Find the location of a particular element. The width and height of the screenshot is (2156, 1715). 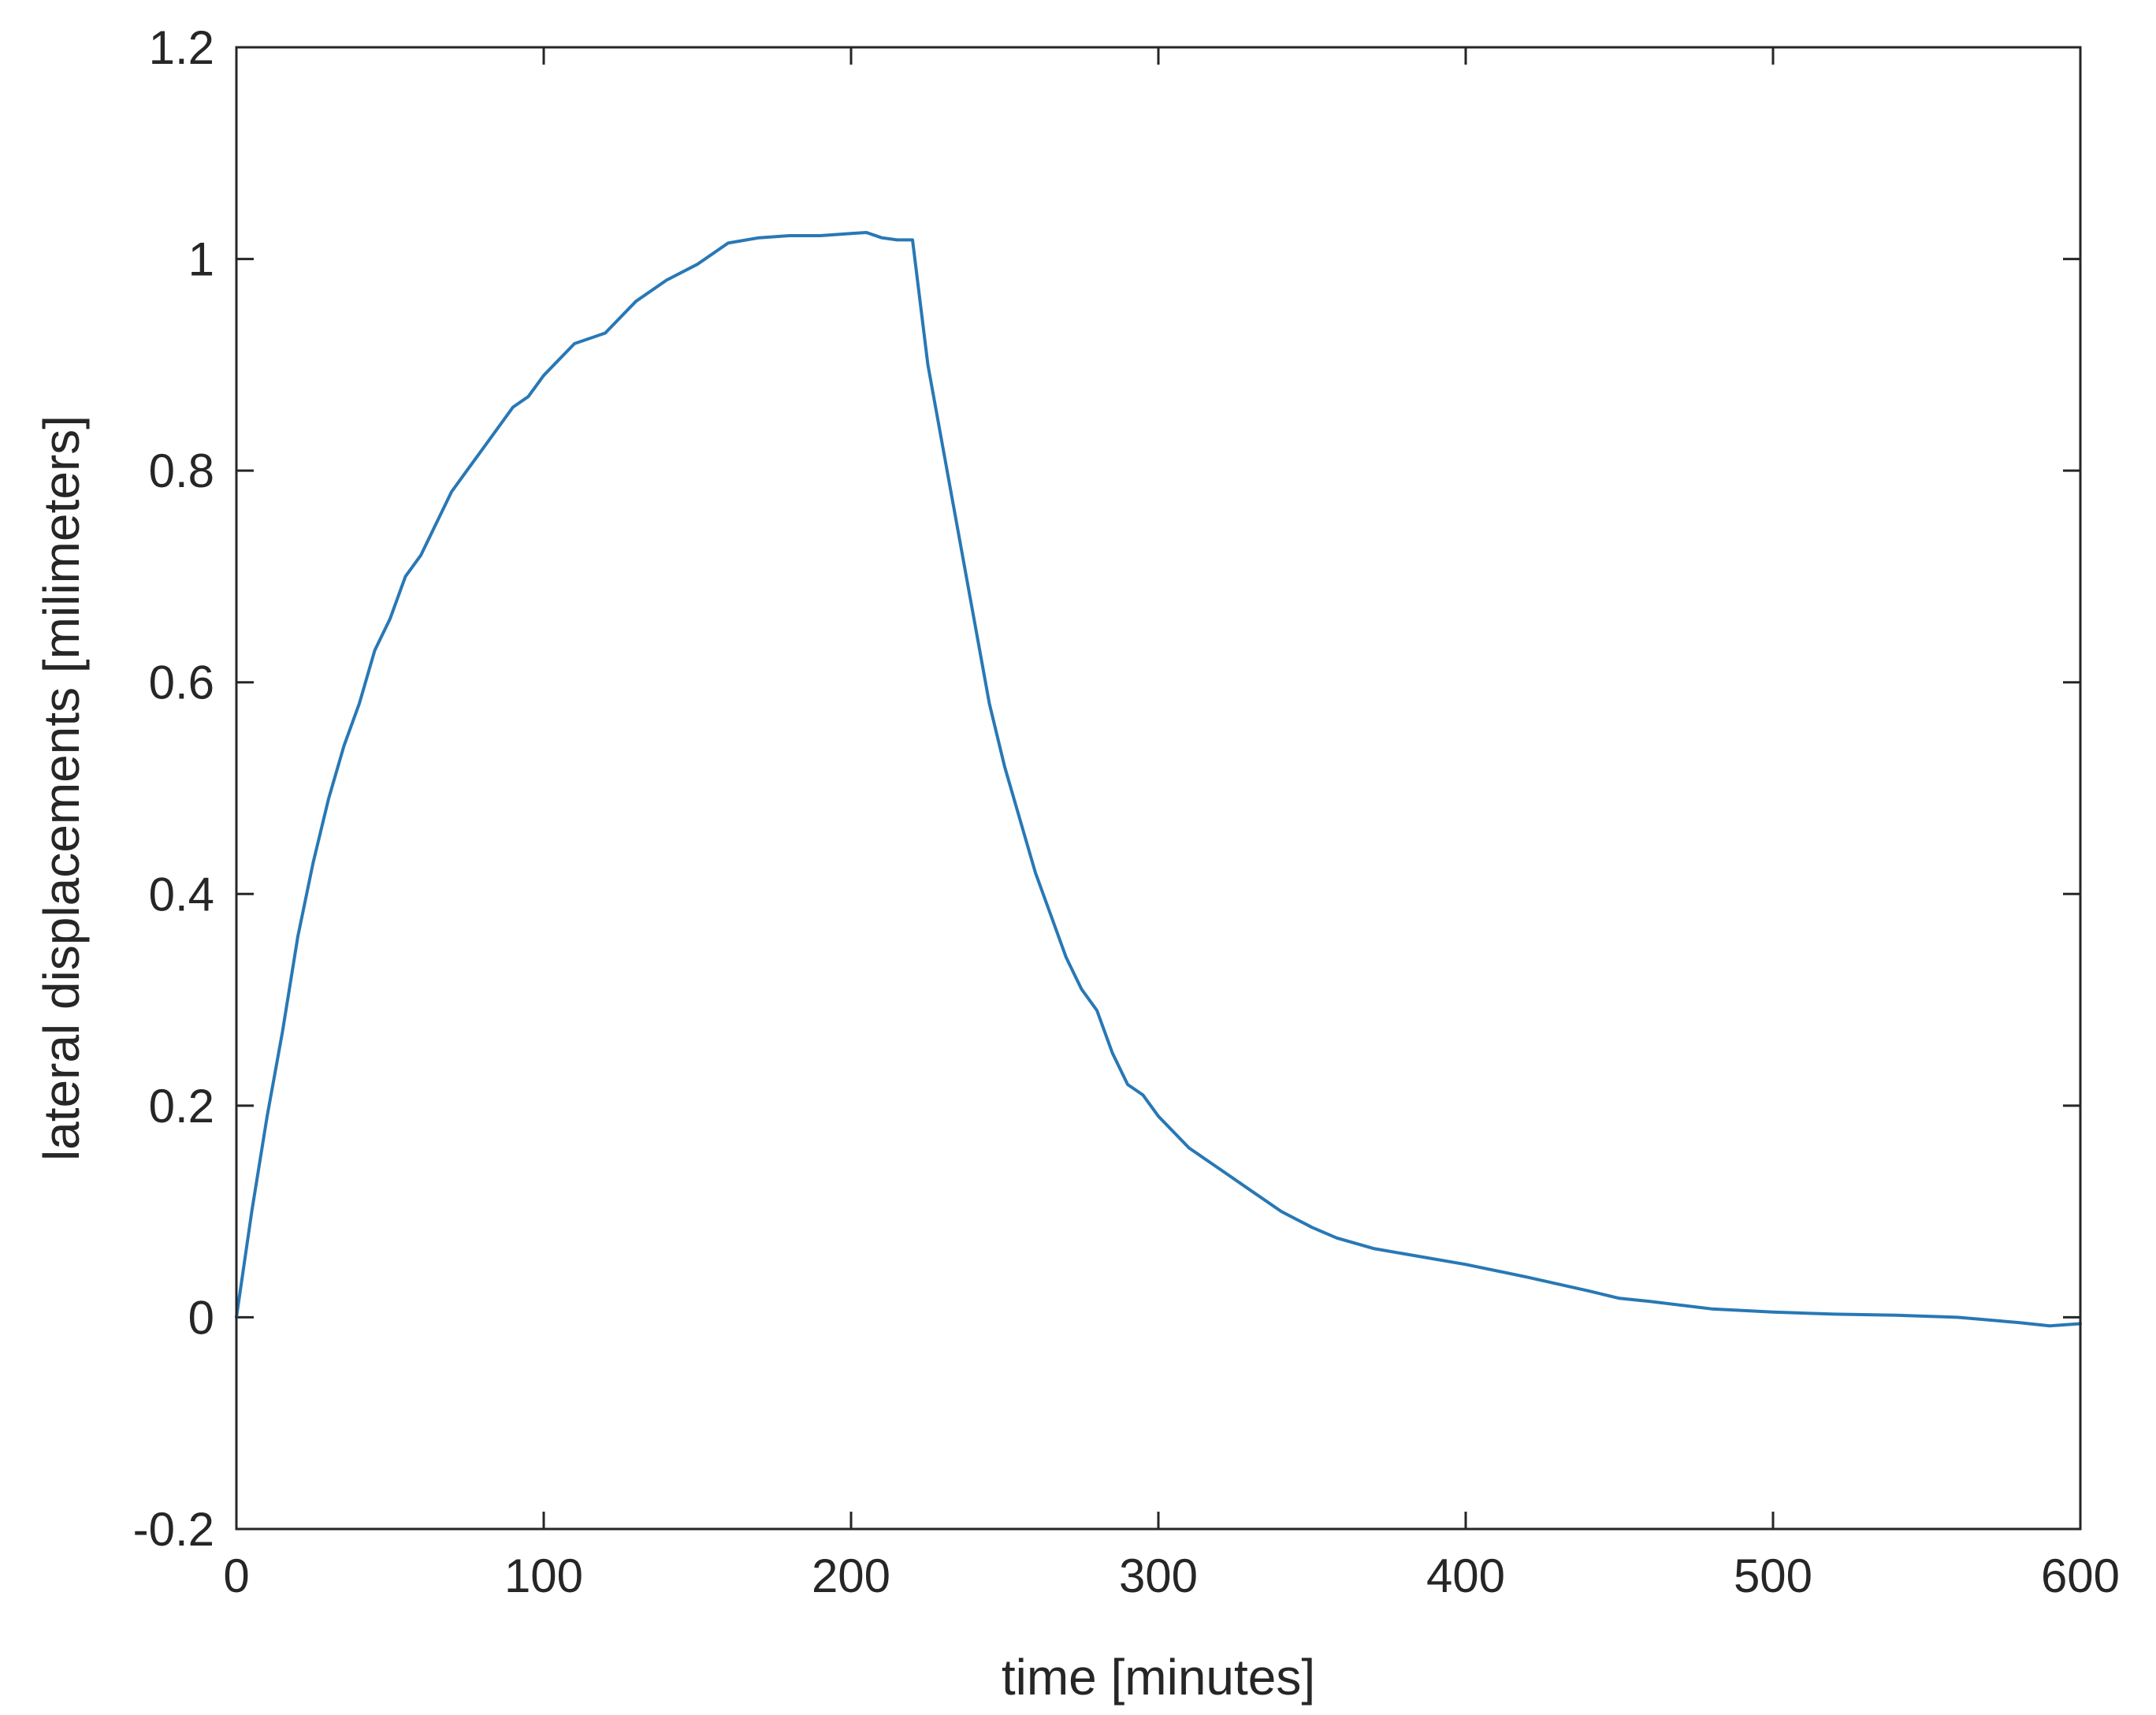

y-tick-label: 1 is located at coordinates (201, 259).